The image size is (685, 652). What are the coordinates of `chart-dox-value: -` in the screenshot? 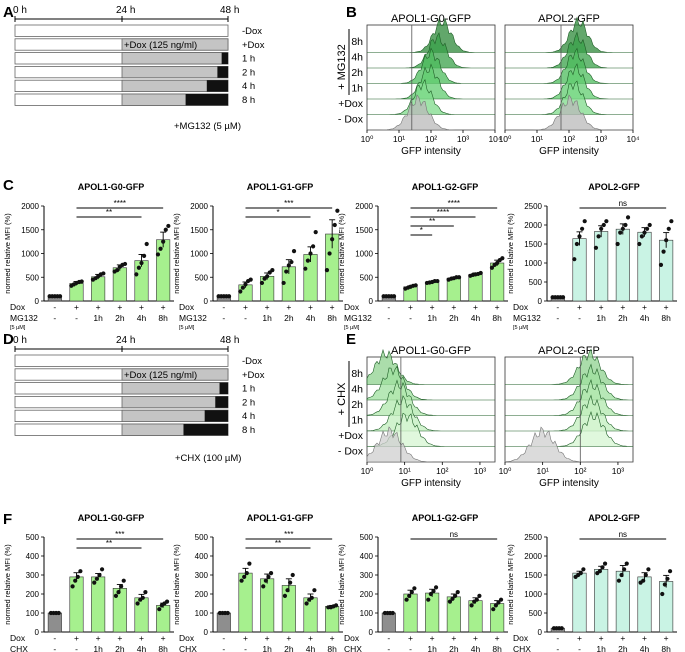 It's located at (54, 307).